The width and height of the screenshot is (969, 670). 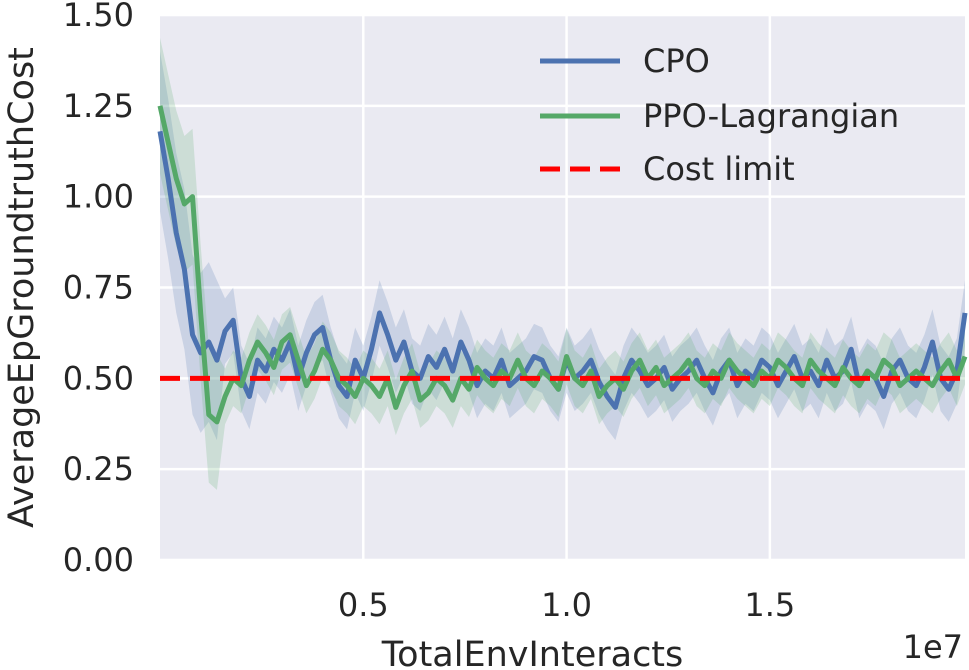 I want to click on x-offset-label: 1e7, so click(x=933, y=647).